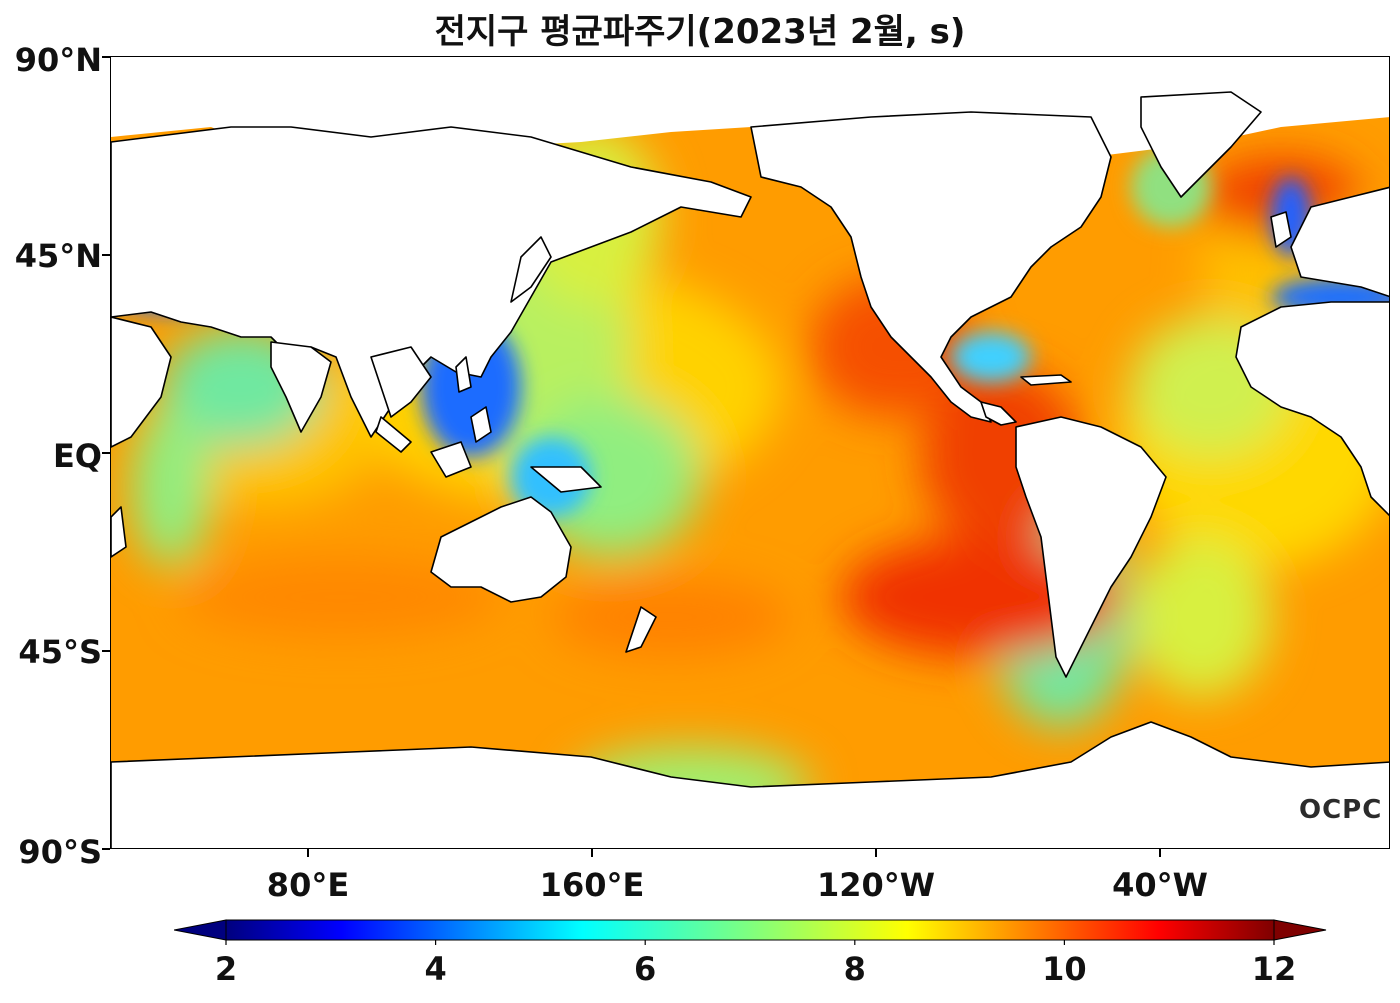  I want to click on colorbar-tick-label: 12, so click(1274, 969).